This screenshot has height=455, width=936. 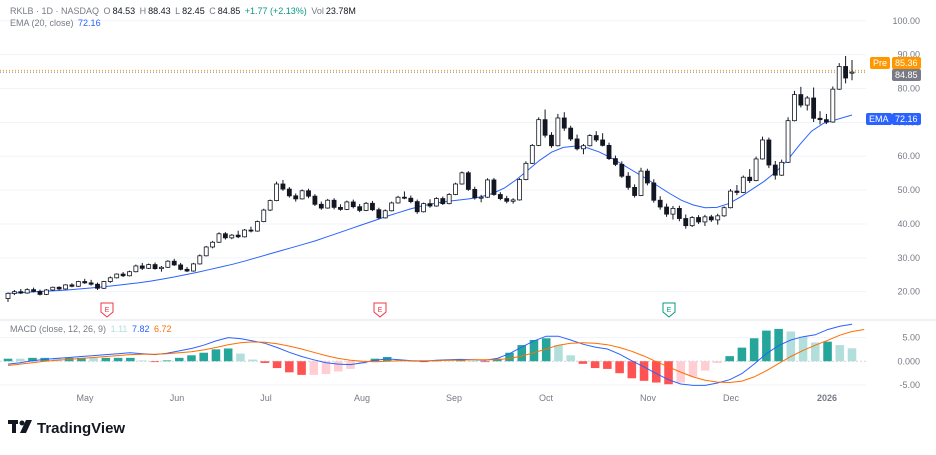 What do you see at coordinates (193, 11) in the screenshot?
I see `low-value: 82.45` at bounding box center [193, 11].